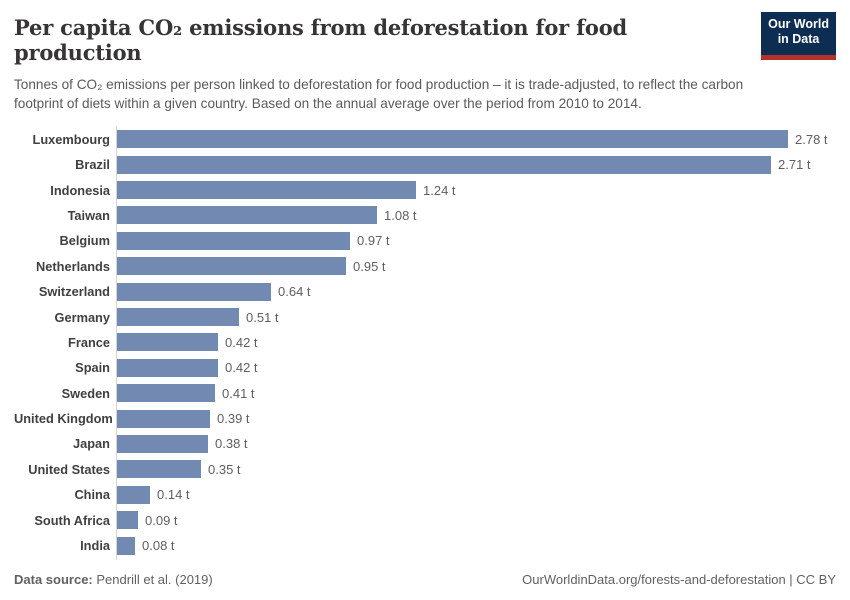  I want to click on country-label: United States, so click(69, 469).